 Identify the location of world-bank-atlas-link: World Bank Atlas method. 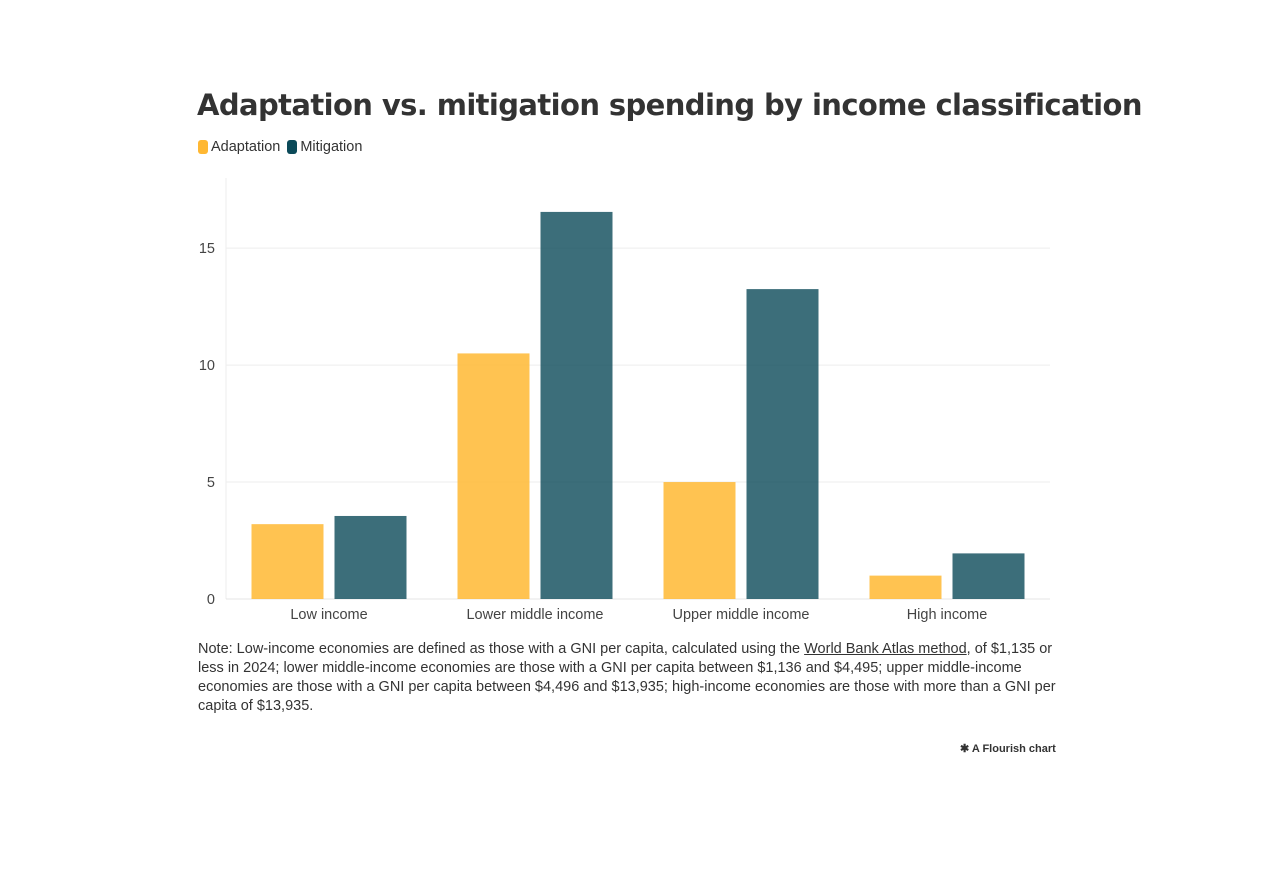
(885, 649).